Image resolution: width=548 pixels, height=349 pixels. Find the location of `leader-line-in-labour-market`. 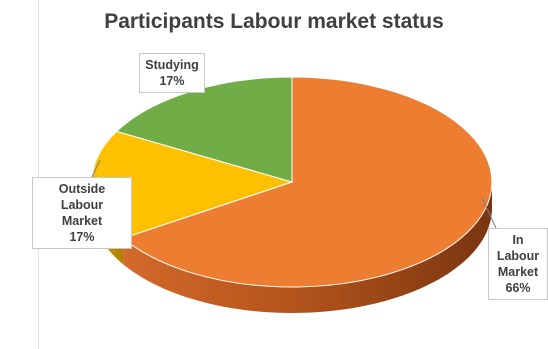

leader-line-in-labour-market is located at coordinates (489, 213).